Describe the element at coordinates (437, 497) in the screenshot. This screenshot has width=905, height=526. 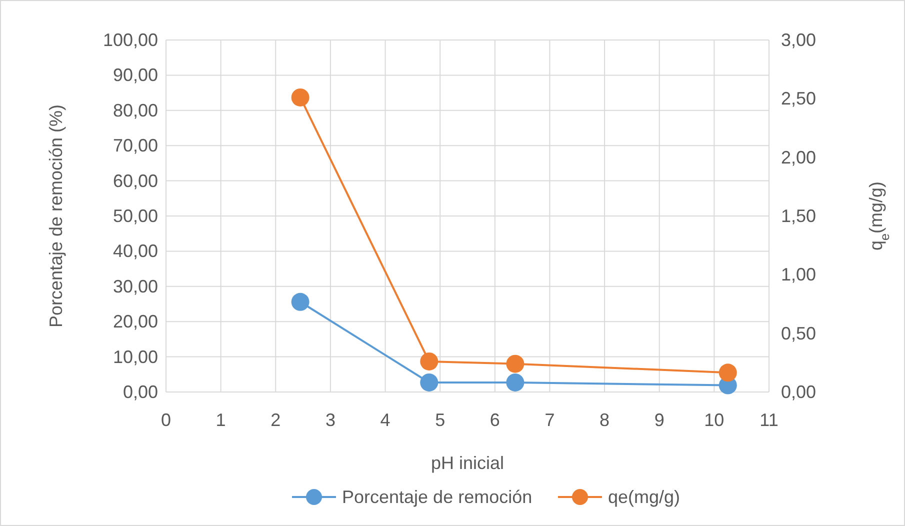
I see `legend-label: Porcentaje de remoción` at that location.